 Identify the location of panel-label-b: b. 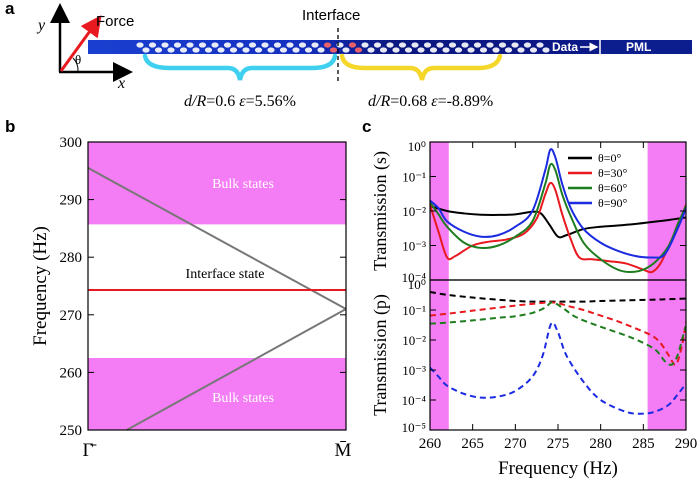
(10, 126).